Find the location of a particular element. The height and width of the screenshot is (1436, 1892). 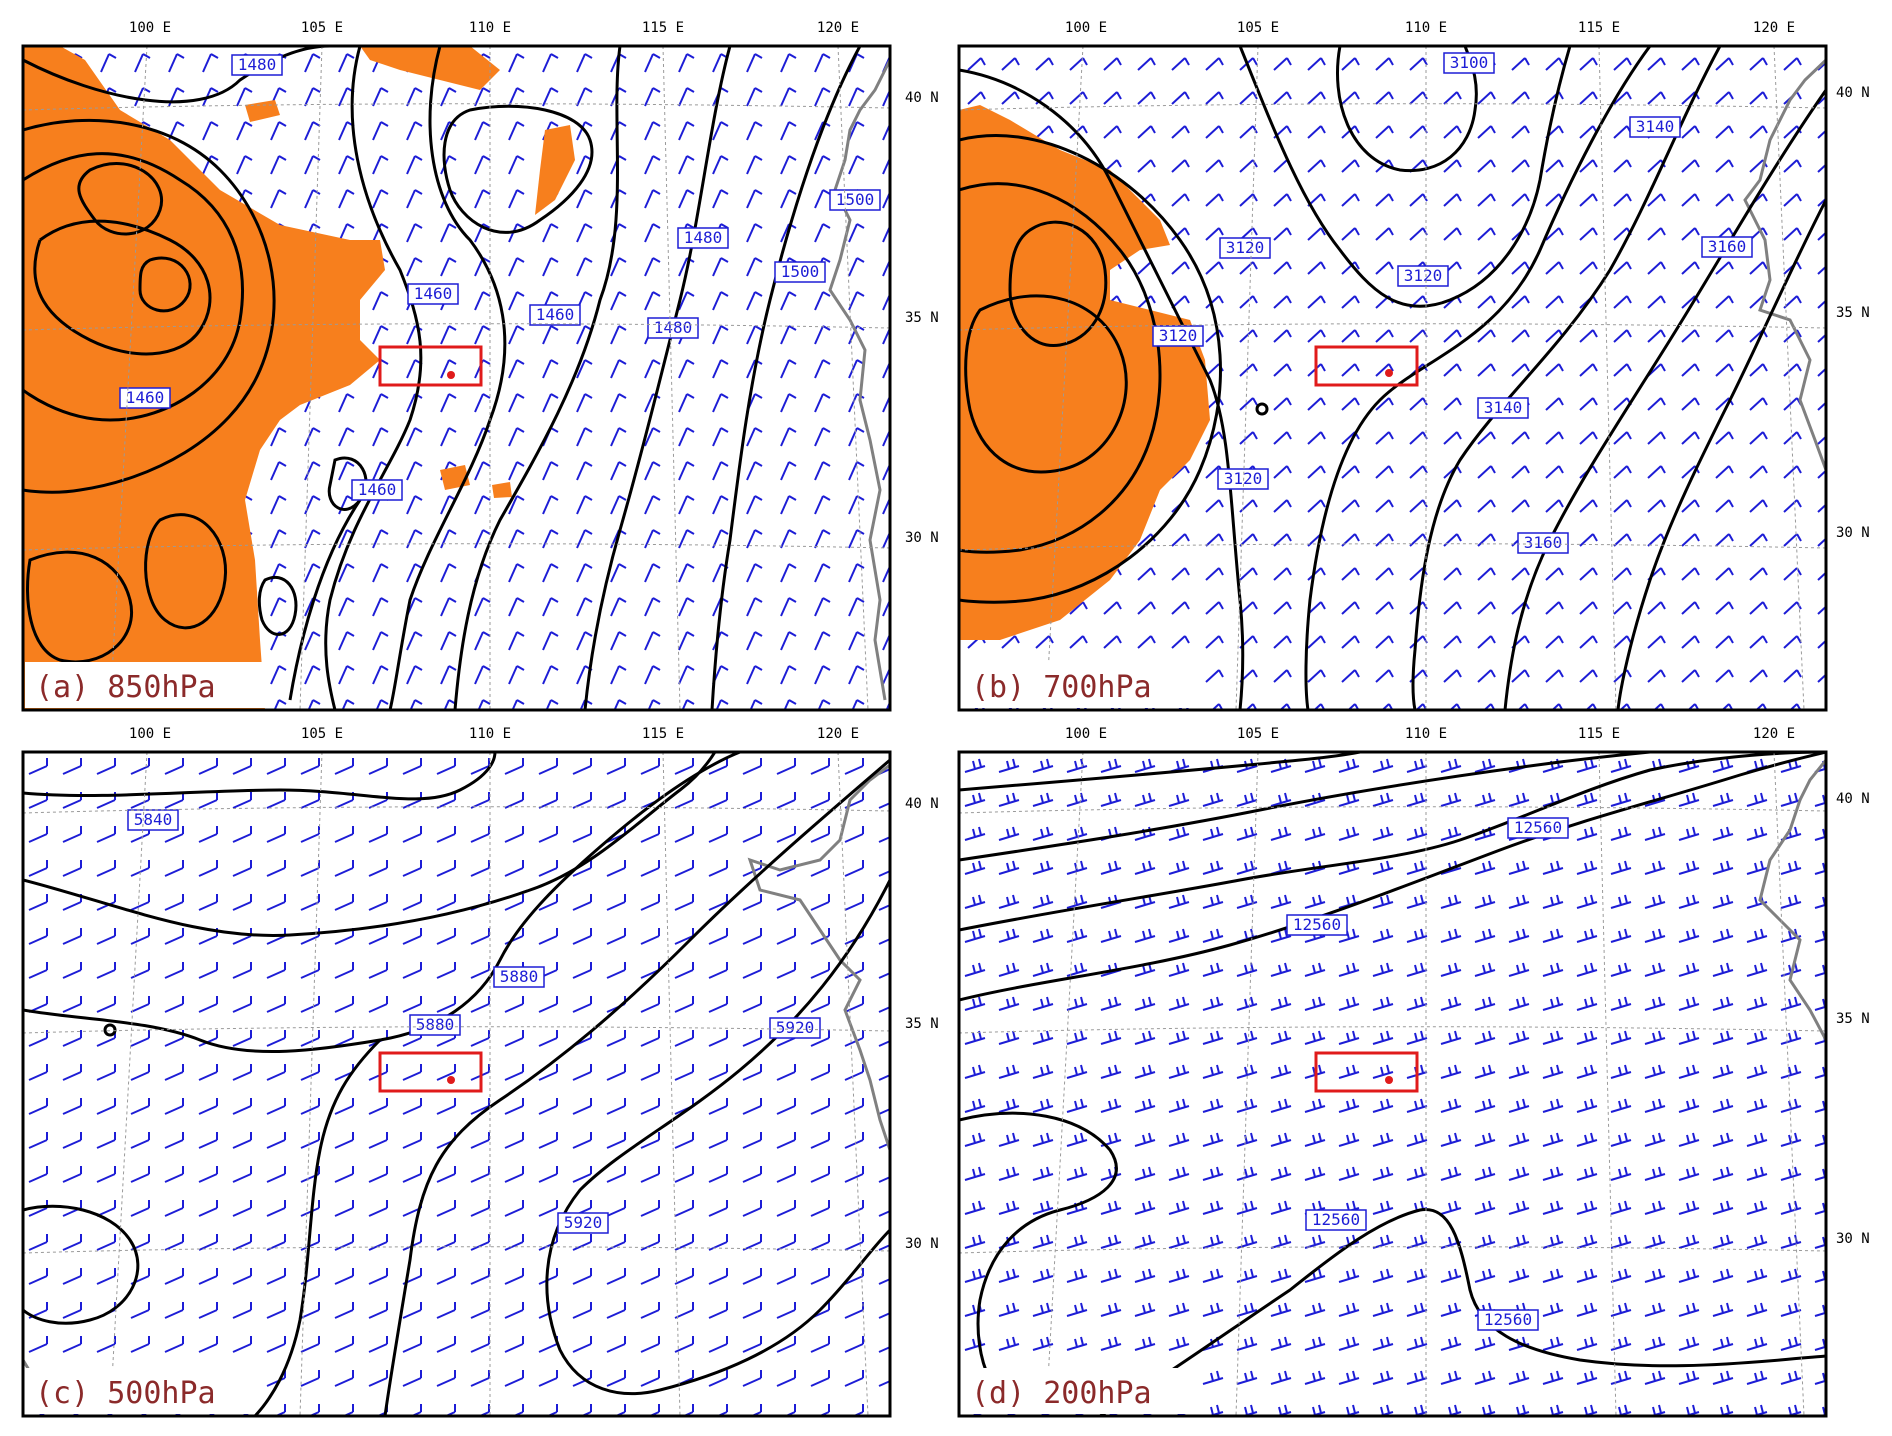

panel-label-200: (d) 200hPa is located at coordinates (1061, 1393).